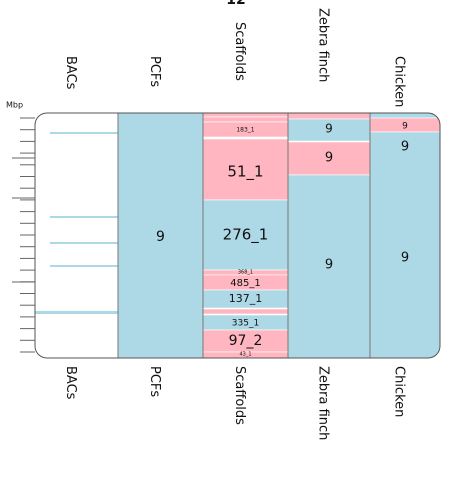 The height and width of the screenshot is (477, 449). What do you see at coordinates (246, 298) in the screenshot?
I see `segment-label: 137_1` at bounding box center [246, 298].